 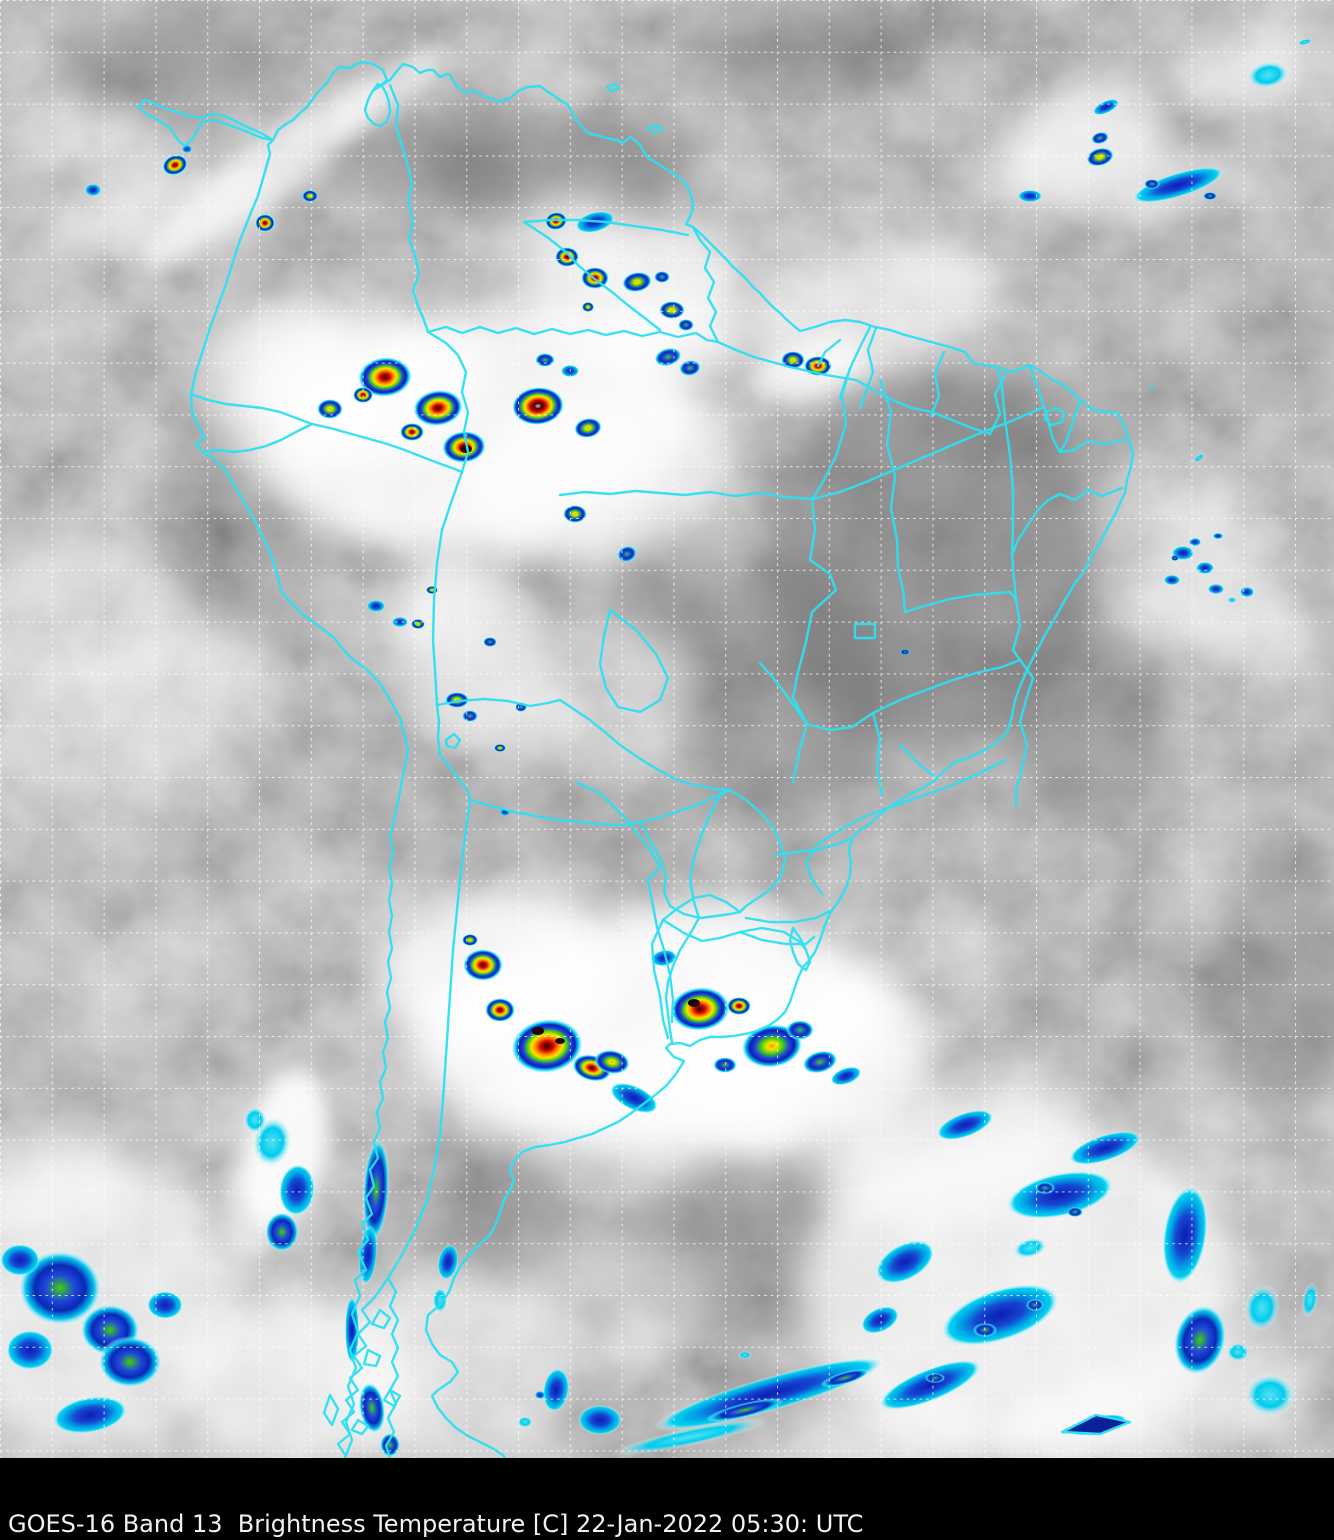 I want to click on river-orinoco, so click(x=606, y=275).